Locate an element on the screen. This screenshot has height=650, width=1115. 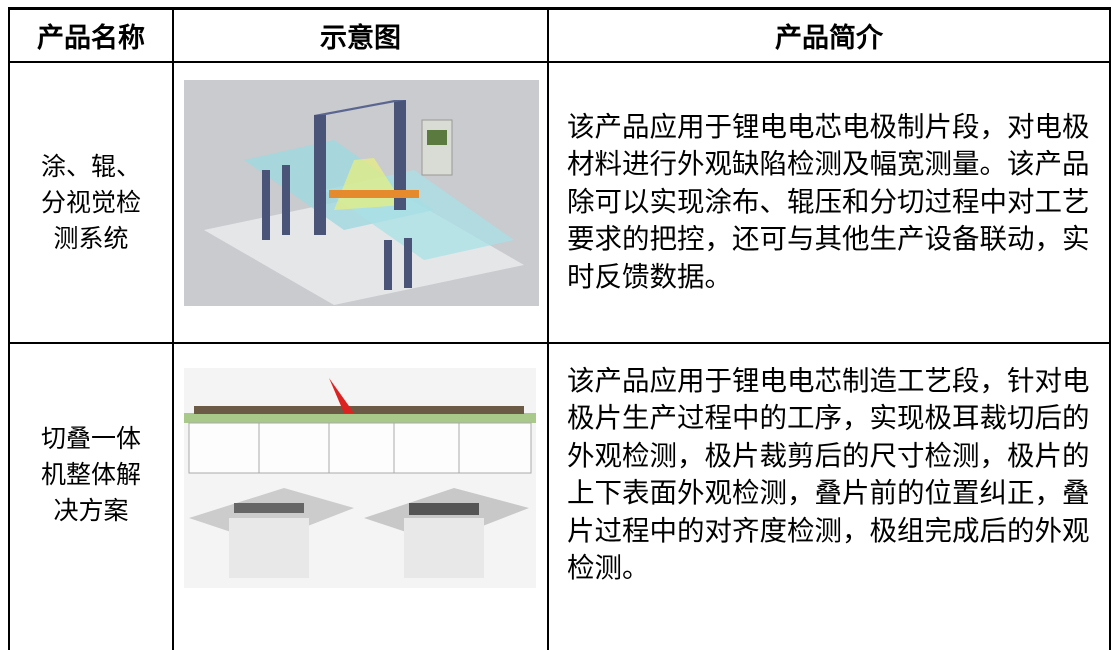
text-line: 检测。 is located at coordinates (608, 568).